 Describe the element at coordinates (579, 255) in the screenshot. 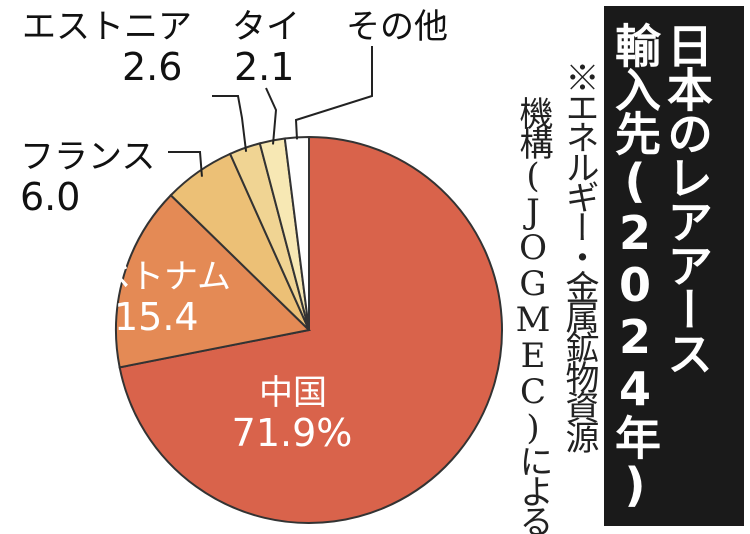

I see `source-note-line-1: ※エネルギー・金属鉱物資源` at that location.